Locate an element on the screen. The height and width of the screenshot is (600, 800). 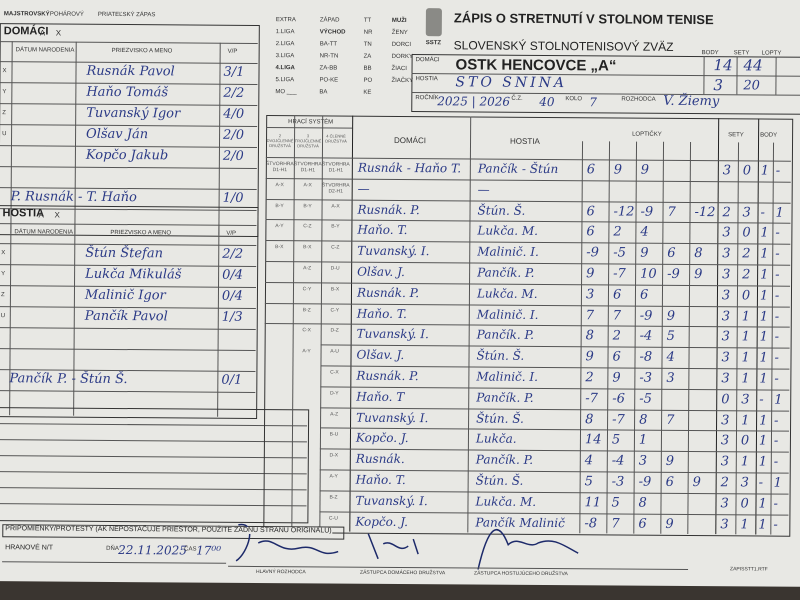
round-value: 7 is located at coordinates (593, 102).